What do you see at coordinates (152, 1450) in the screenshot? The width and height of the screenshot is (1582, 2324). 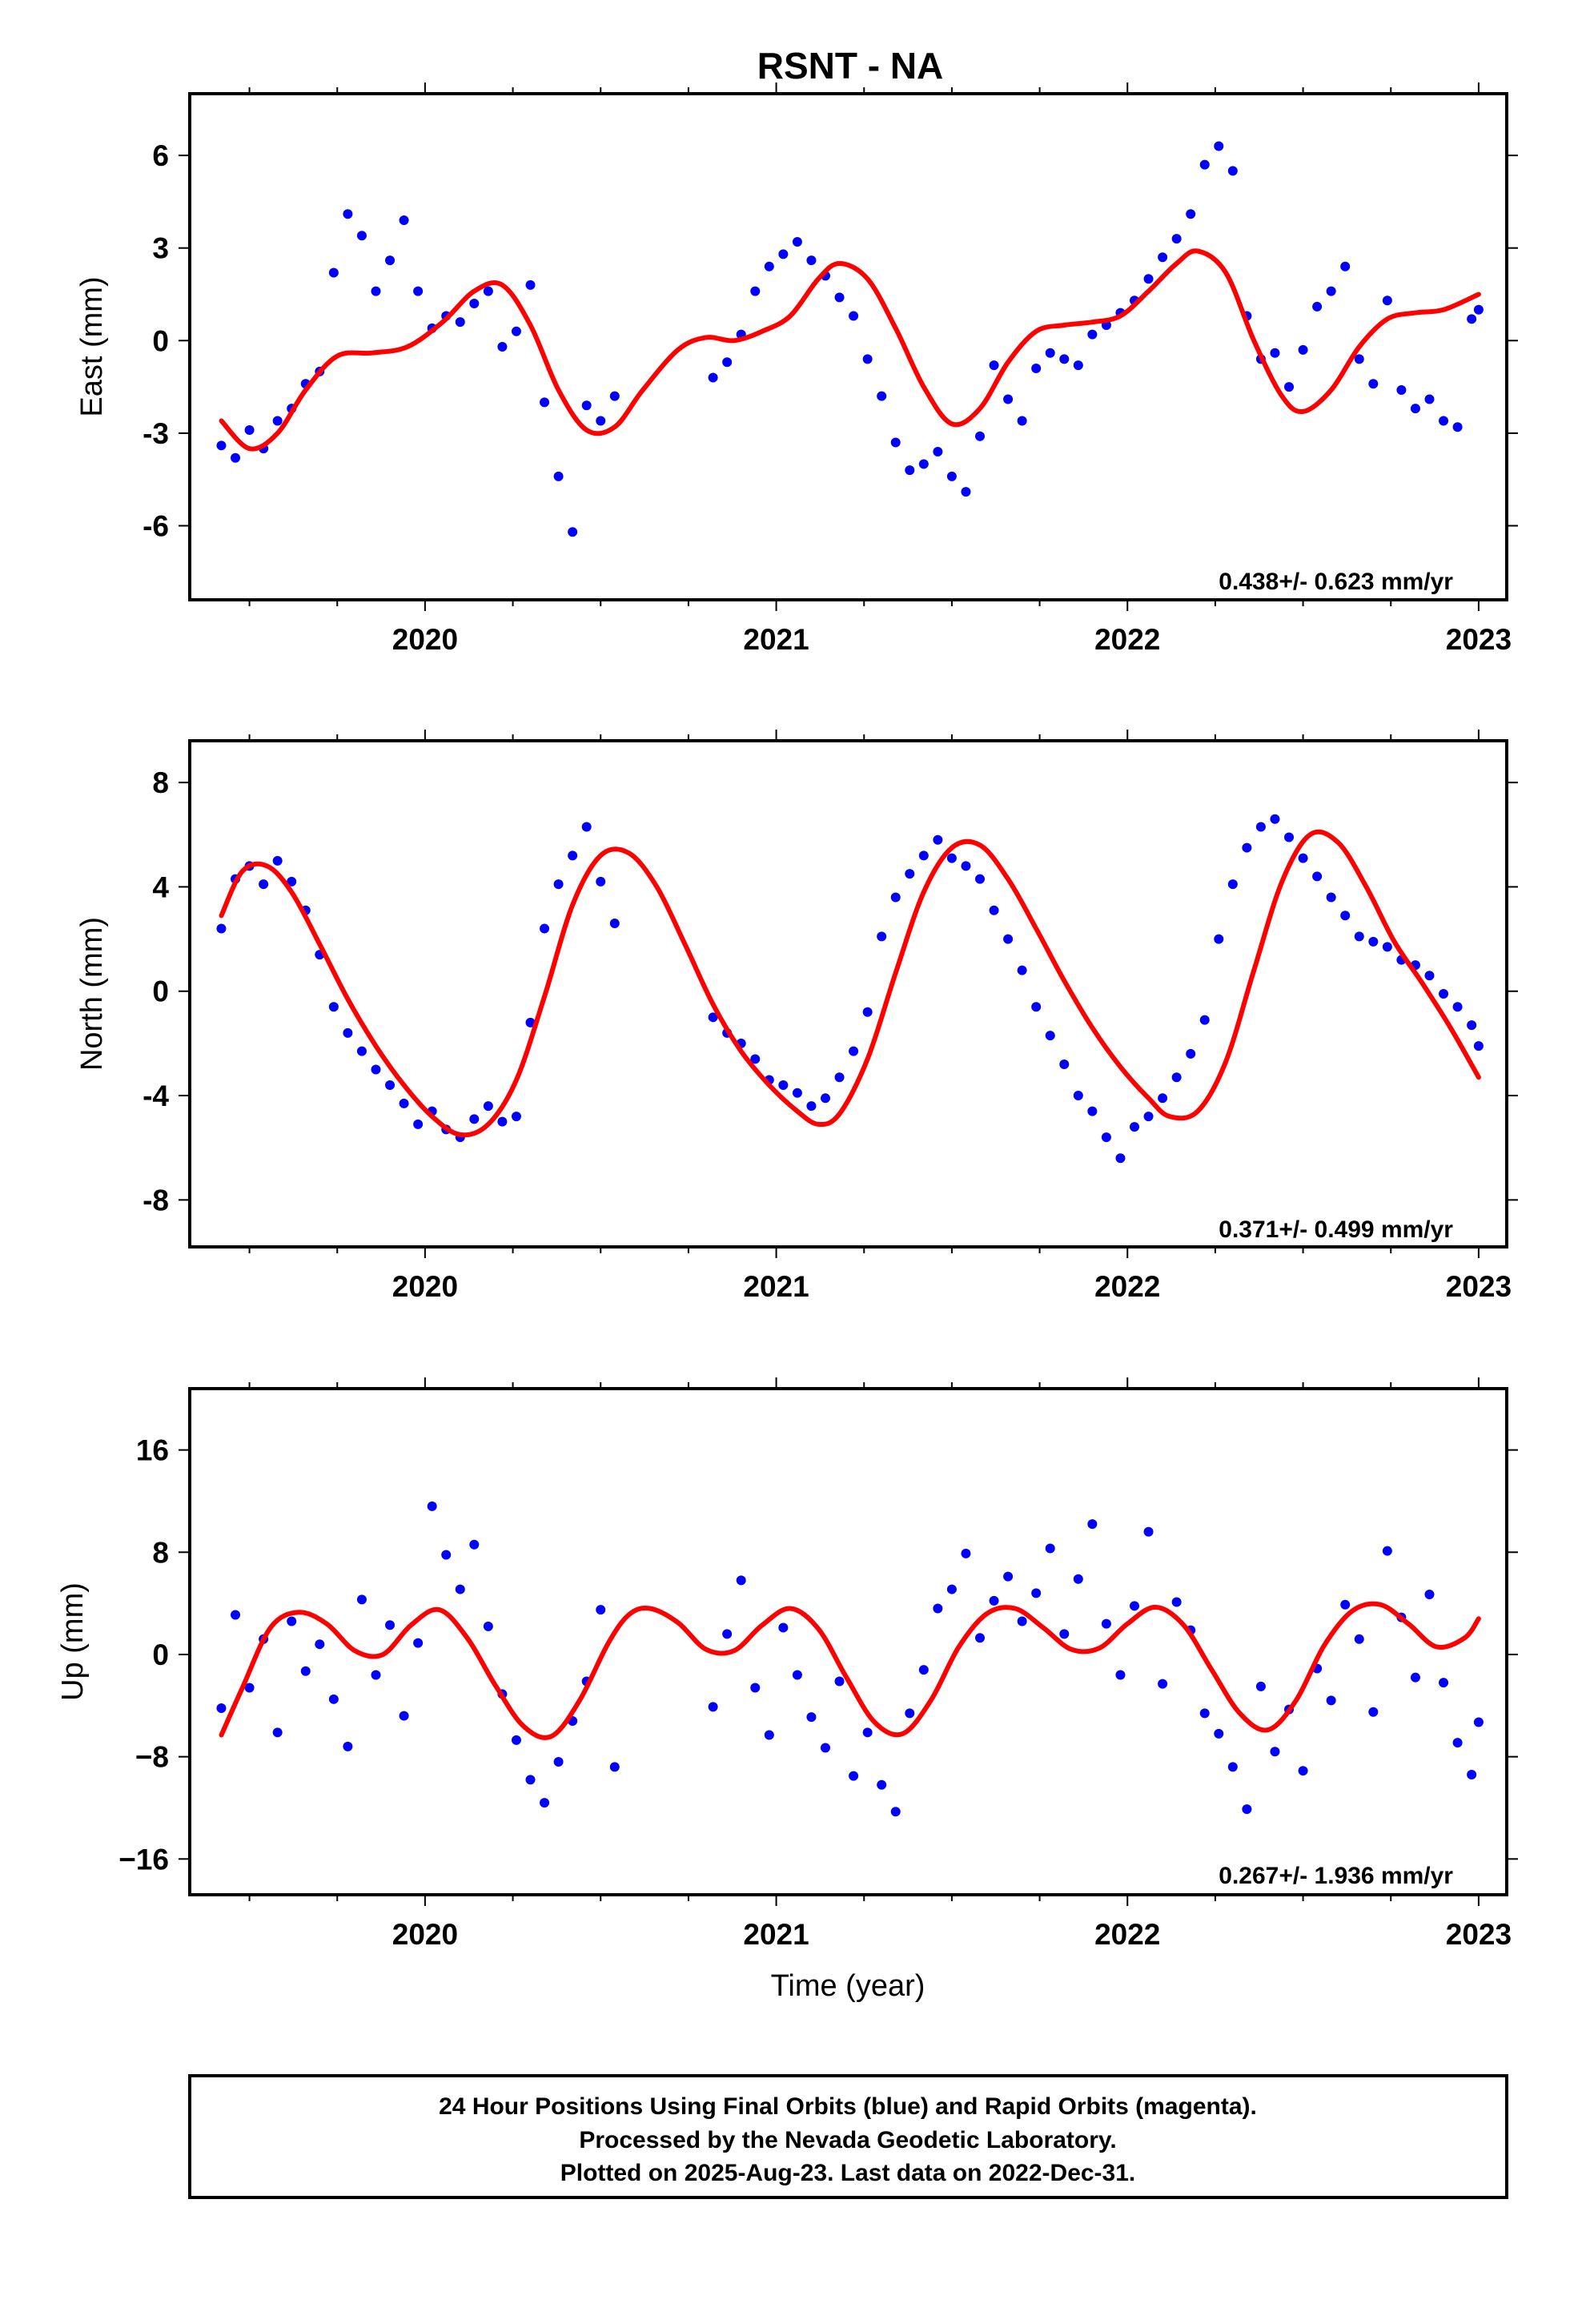 I see `y-tick-label: 16` at bounding box center [152, 1450].